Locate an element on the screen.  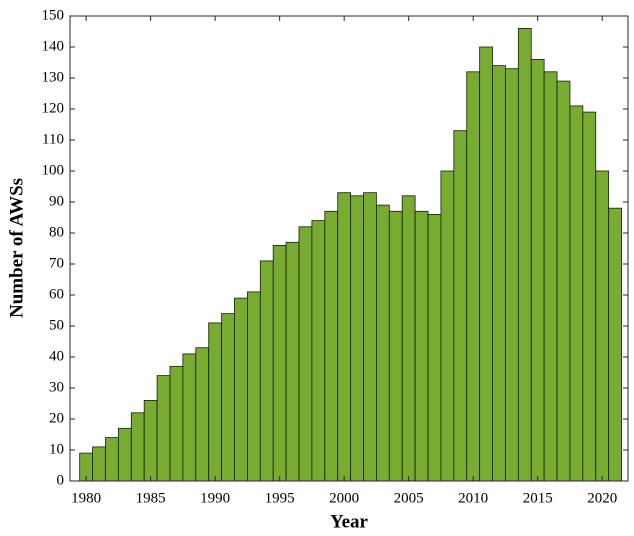
x-tick-label: 1980 is located at coordinates (86, 498).